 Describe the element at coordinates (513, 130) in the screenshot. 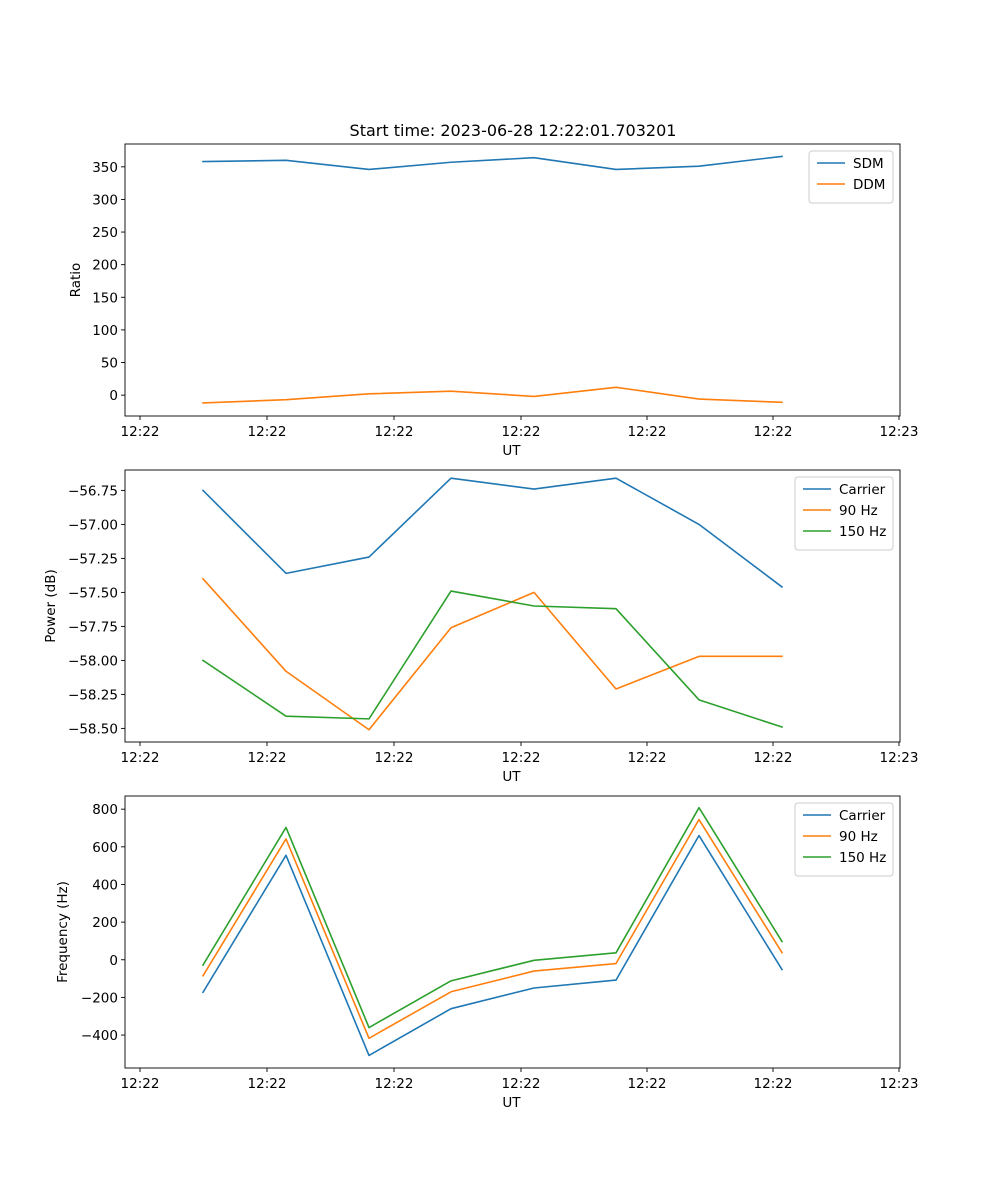

I see `figure-title: Start time: 2023-06-28 12:22:01.703201` at that location.